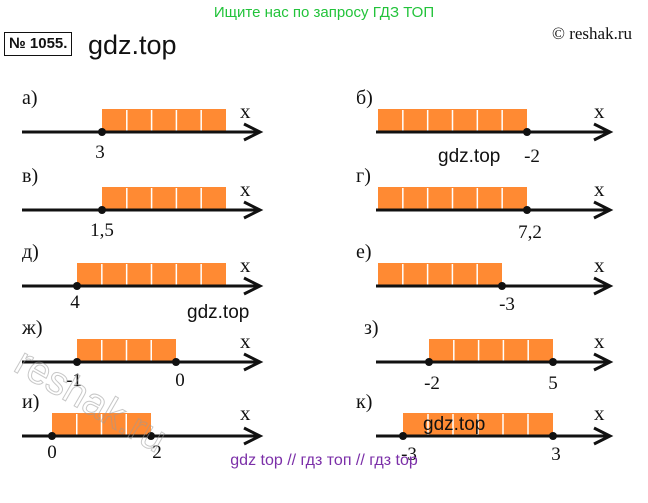 This screenshot has height=503, width=648. Describe the element at coordinates (30, 98) in the screenshot. I see `item-label: а)` at that location.